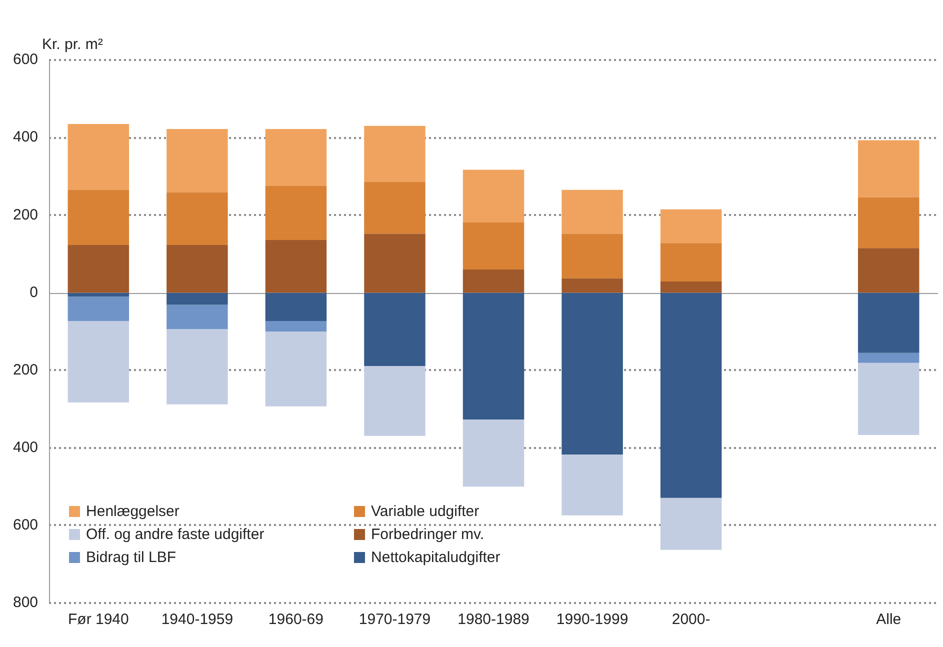  I want to click on y-axis-title: Kr. pr. m², so click(72, 44).